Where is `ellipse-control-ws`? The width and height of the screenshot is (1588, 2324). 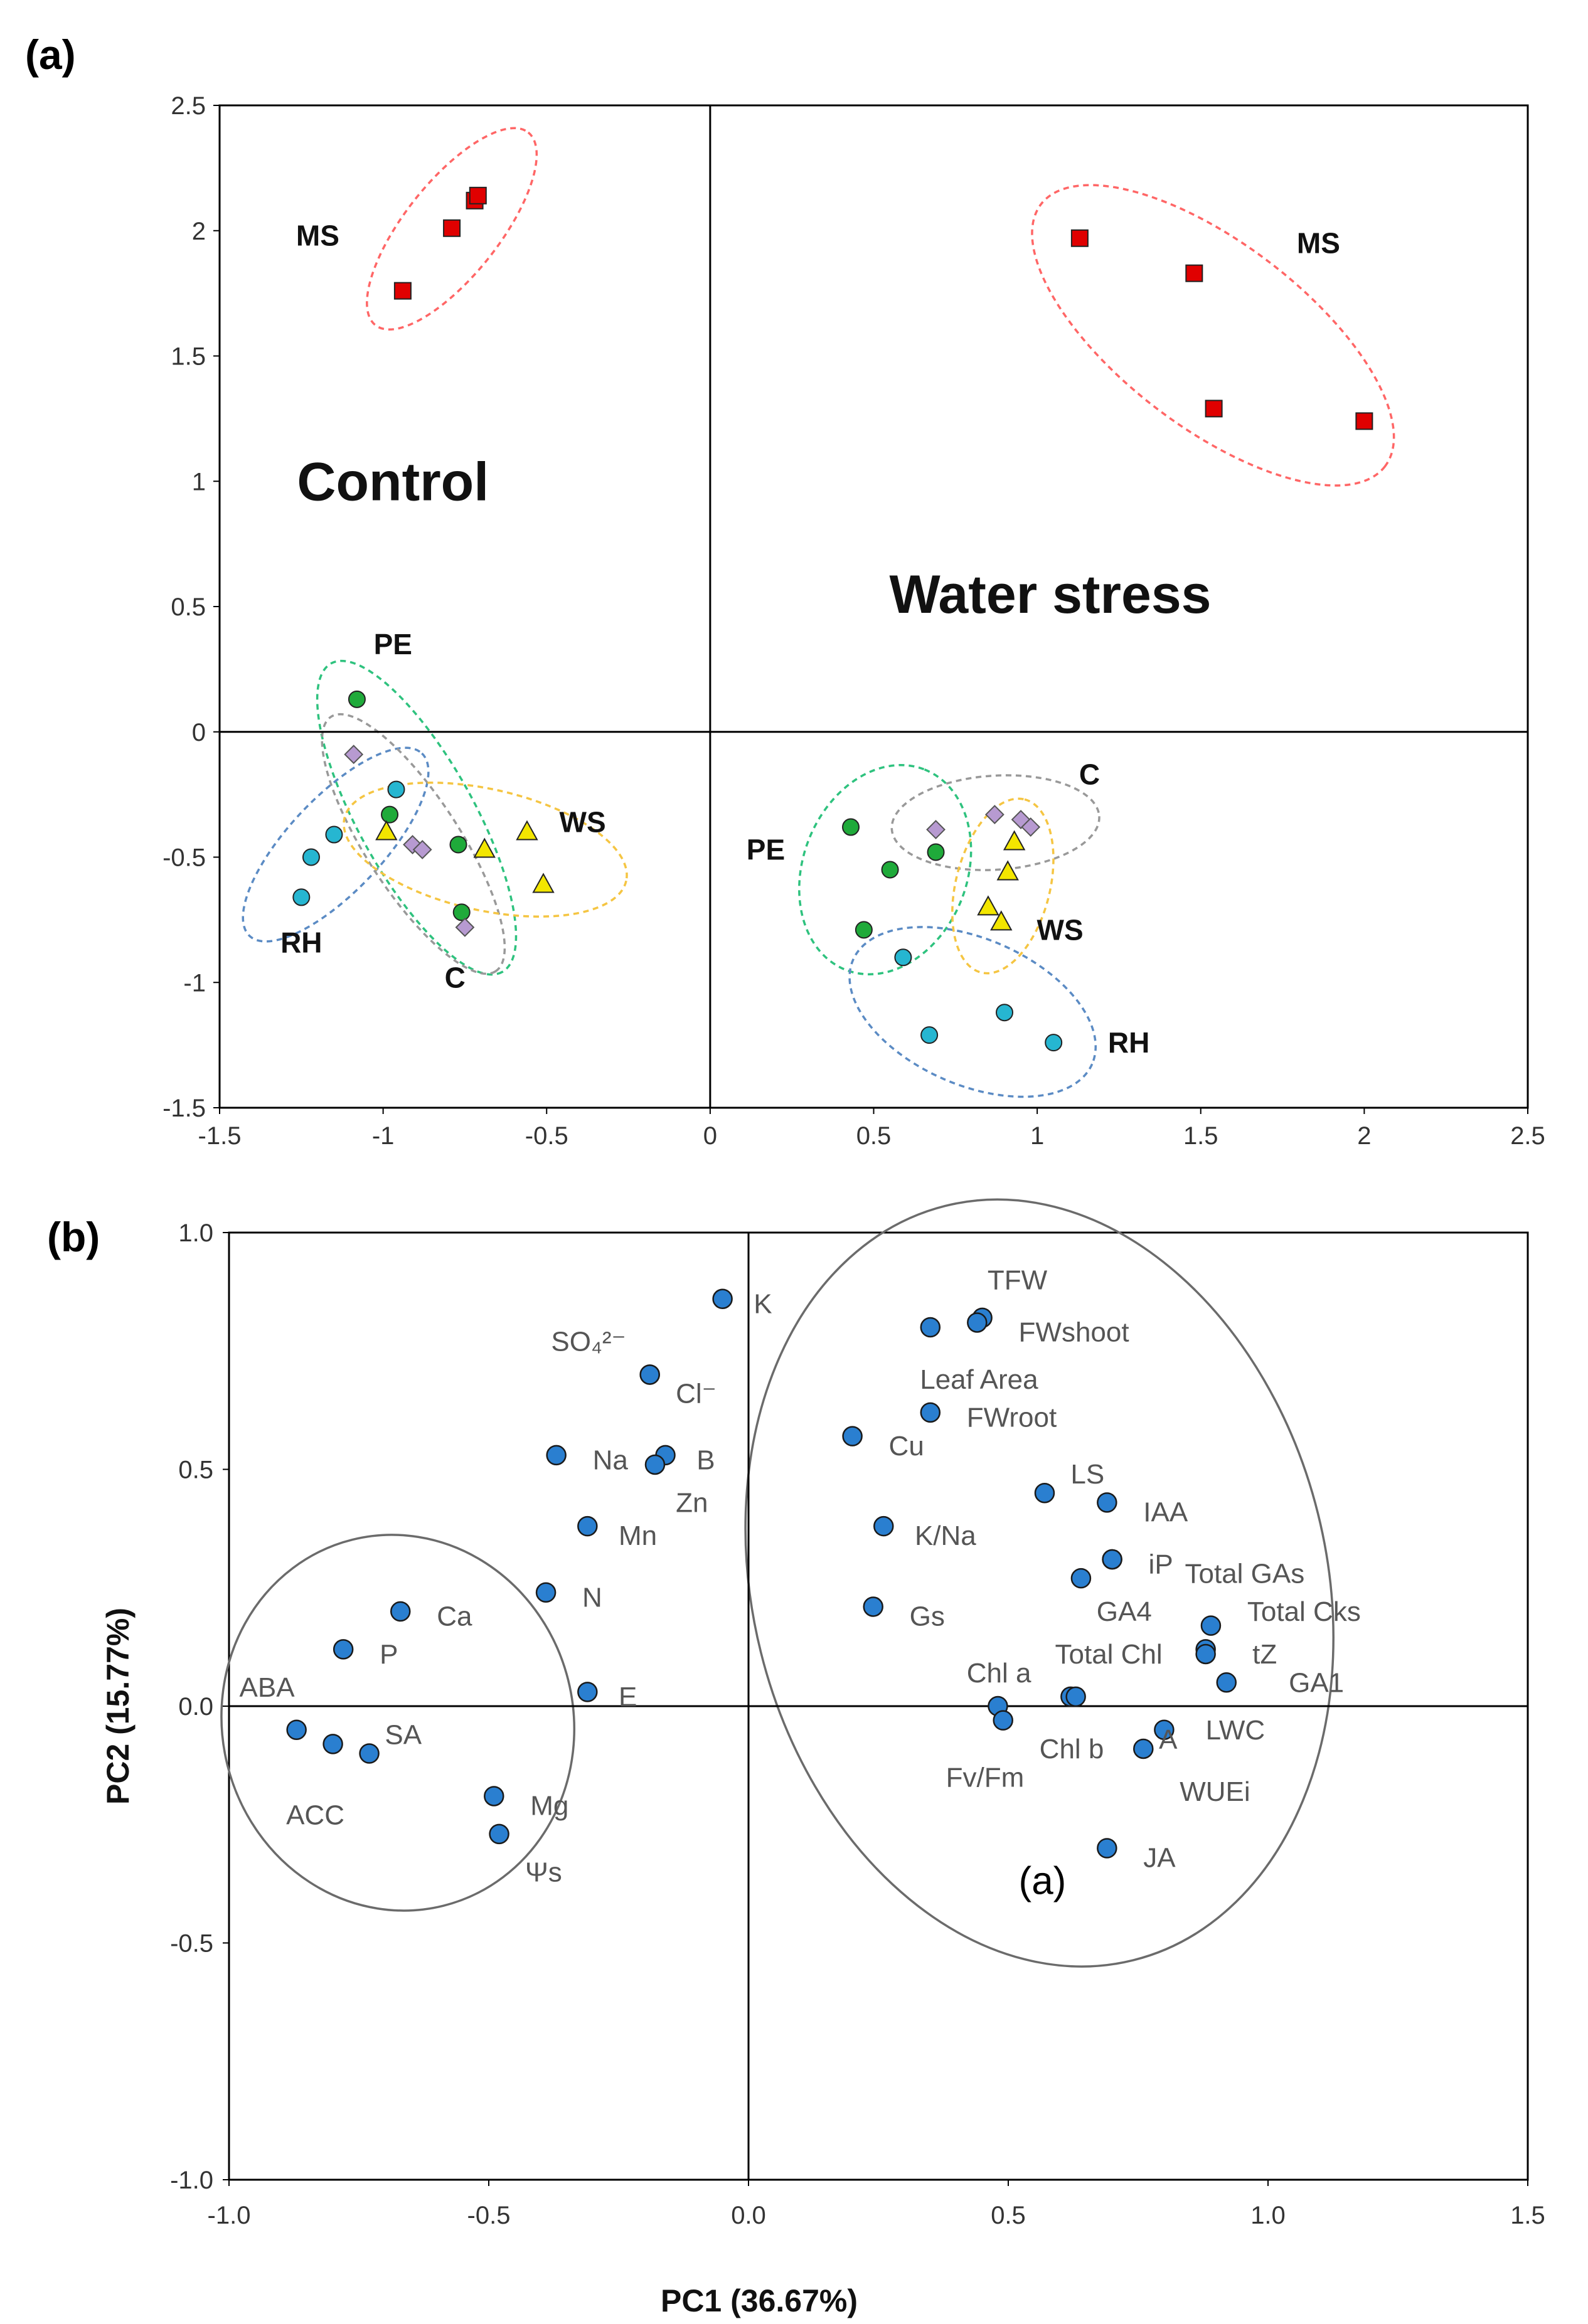 ellipse-control-ws is located at coordinates (485, 850).